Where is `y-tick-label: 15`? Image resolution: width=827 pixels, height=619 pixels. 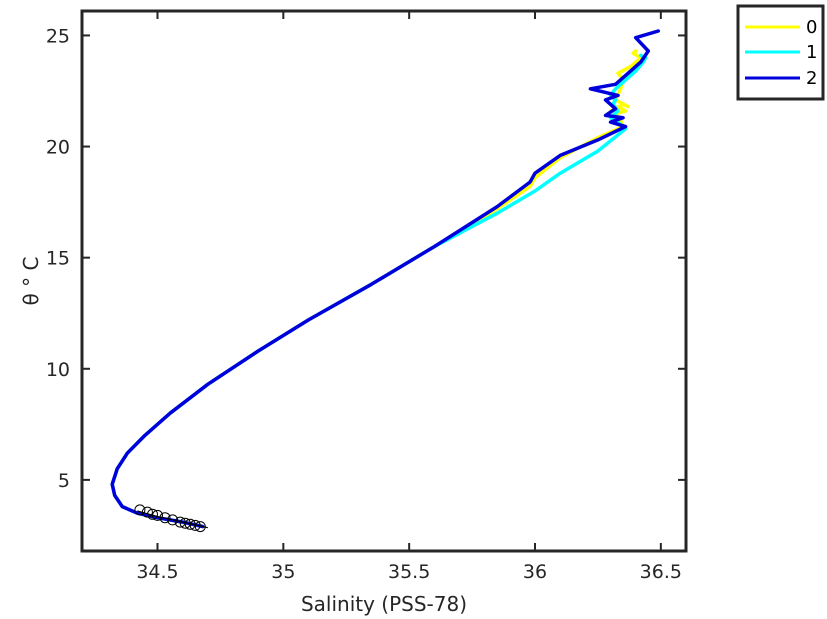 y-tick-label: 15 is located at coordinates (58, 259).